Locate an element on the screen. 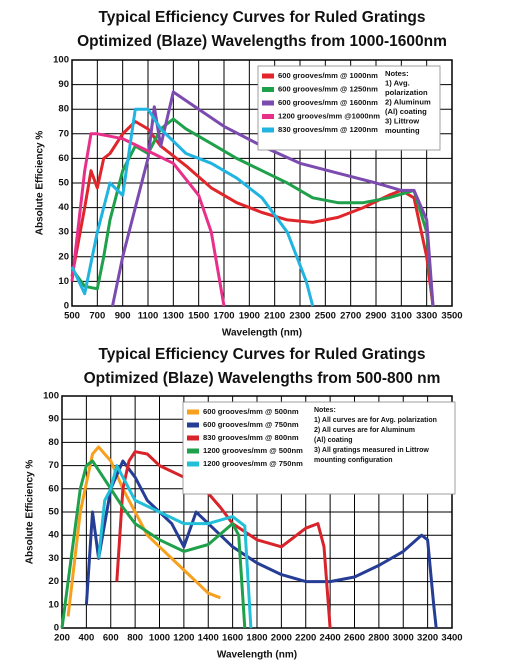  x-tick-label: 1000 is located at coordinates (159, 638).